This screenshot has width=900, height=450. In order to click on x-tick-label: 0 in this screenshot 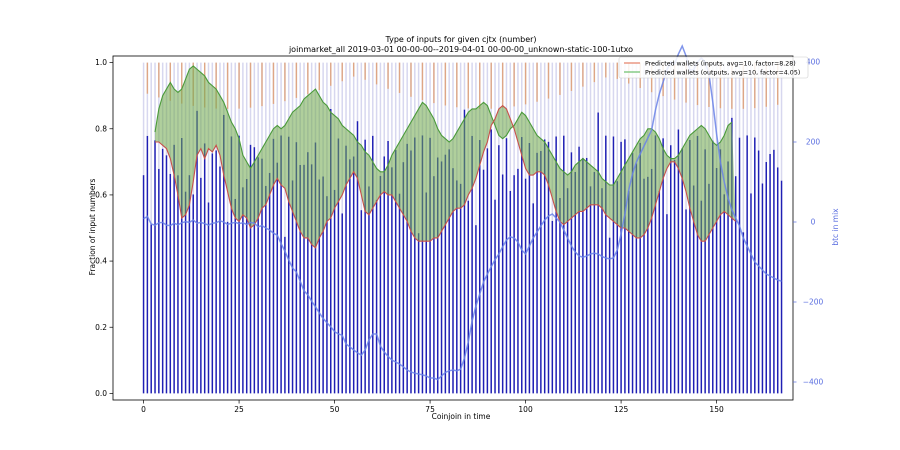, I will do `click(143, 409)`.